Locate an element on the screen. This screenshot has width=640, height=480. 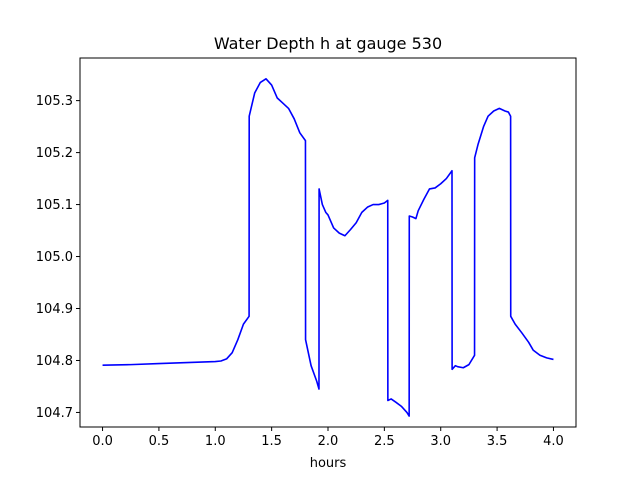
x-tick-label: 2.0 is located at coordinates (328, 441).